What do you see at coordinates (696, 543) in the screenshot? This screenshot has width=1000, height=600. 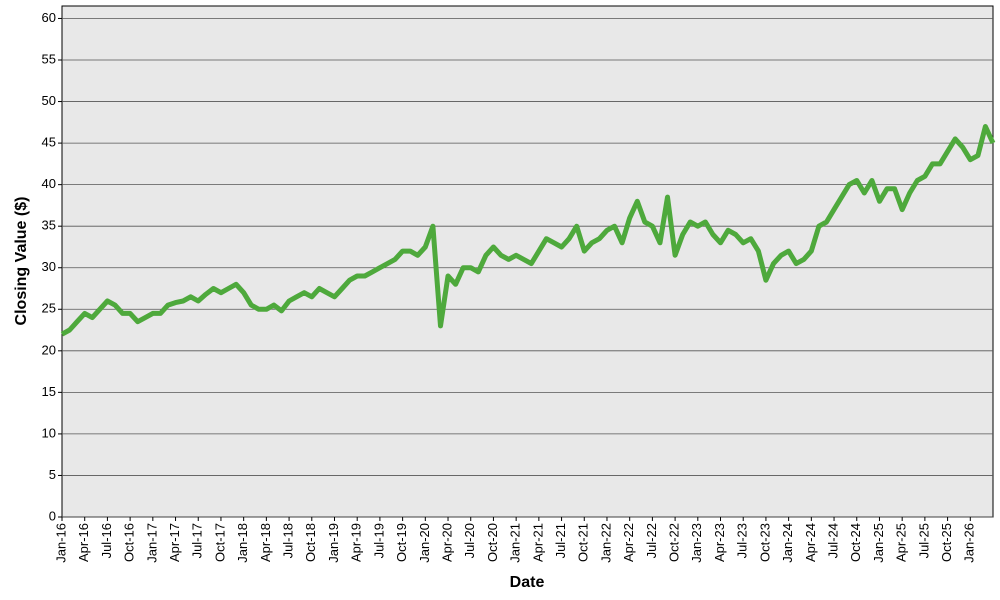 I see `x-tick-label: Jan-23` at bounding box center [696, 543].